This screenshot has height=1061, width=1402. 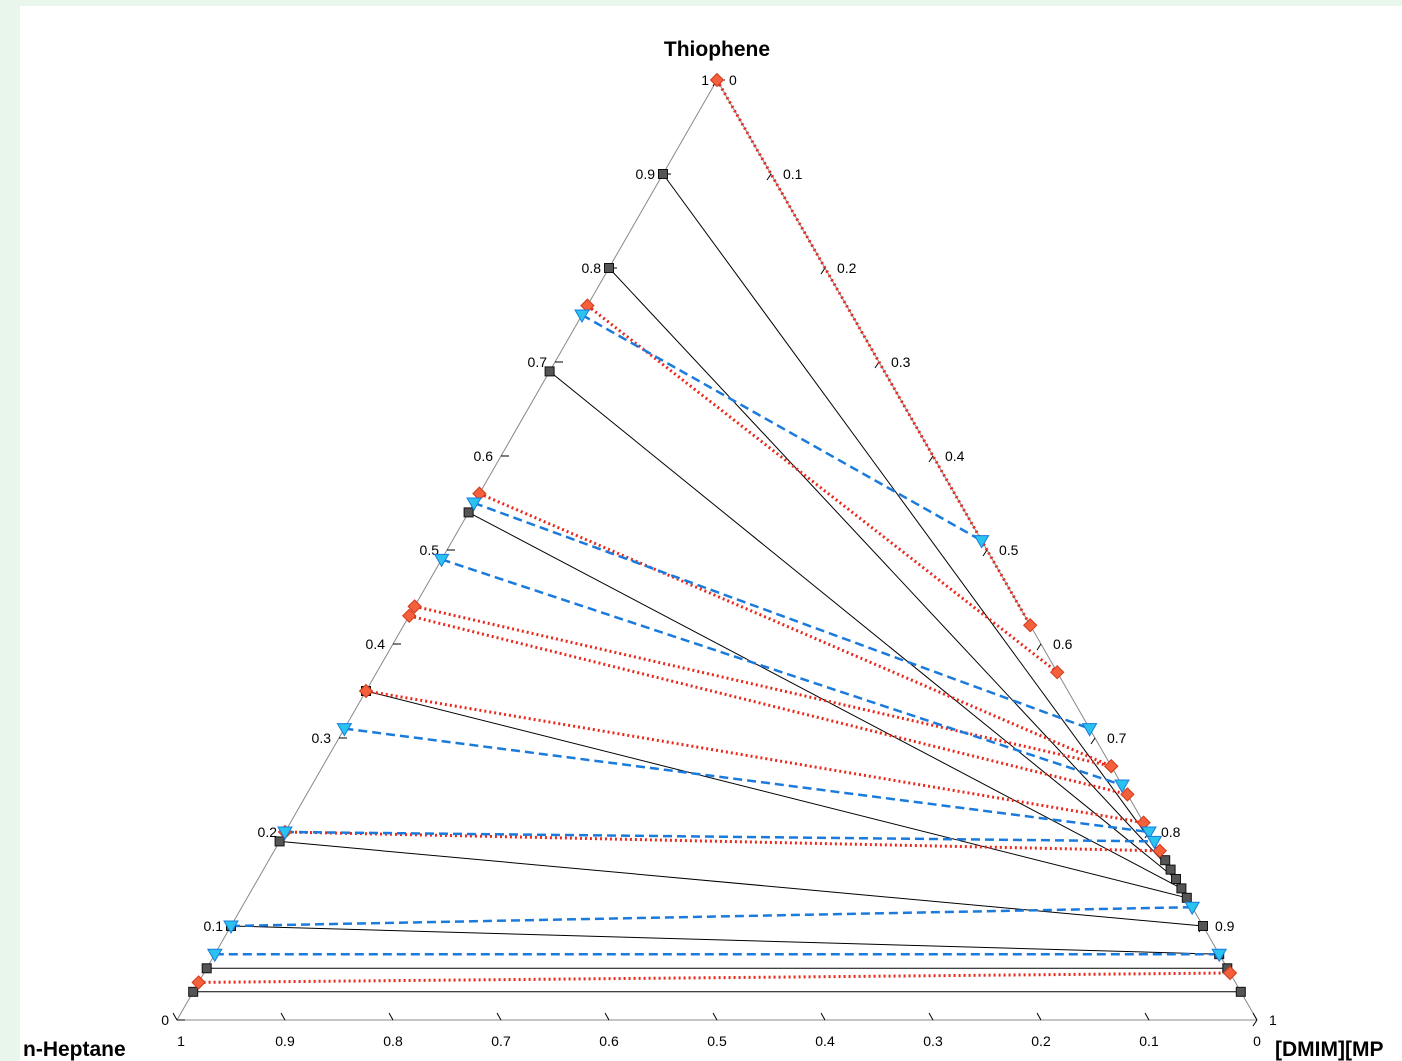 I want to click on left-tick-label: 0.6, so click(x=484, y=456).